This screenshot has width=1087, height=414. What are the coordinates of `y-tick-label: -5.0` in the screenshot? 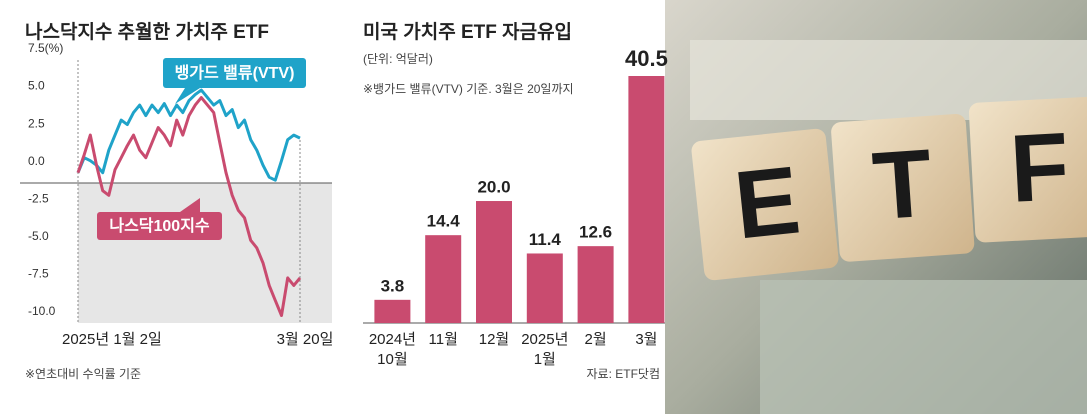 It's located at (38, 236).